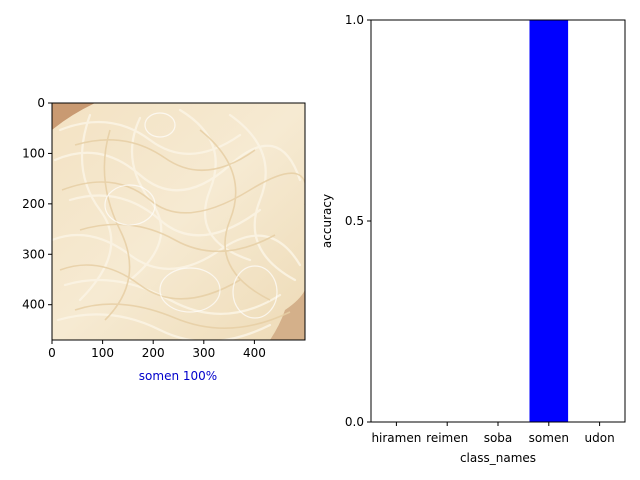 Image resolution: width=640 pixels, height=480 pixels. I want to click on x-tick-label-reimen: reimen, so click(447, 438).